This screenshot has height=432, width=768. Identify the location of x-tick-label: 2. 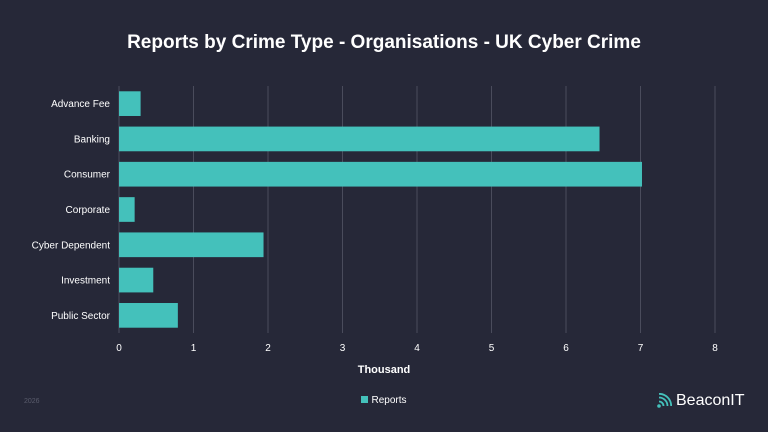
(268, 348).